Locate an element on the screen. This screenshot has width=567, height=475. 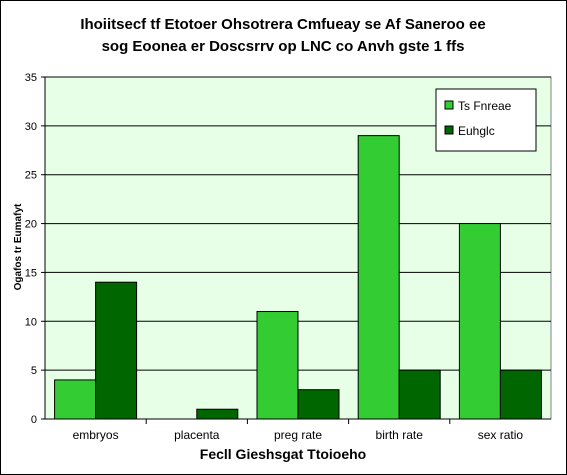
legend: Ts Fnreae Euhglc is located at coordinates (486, 120).